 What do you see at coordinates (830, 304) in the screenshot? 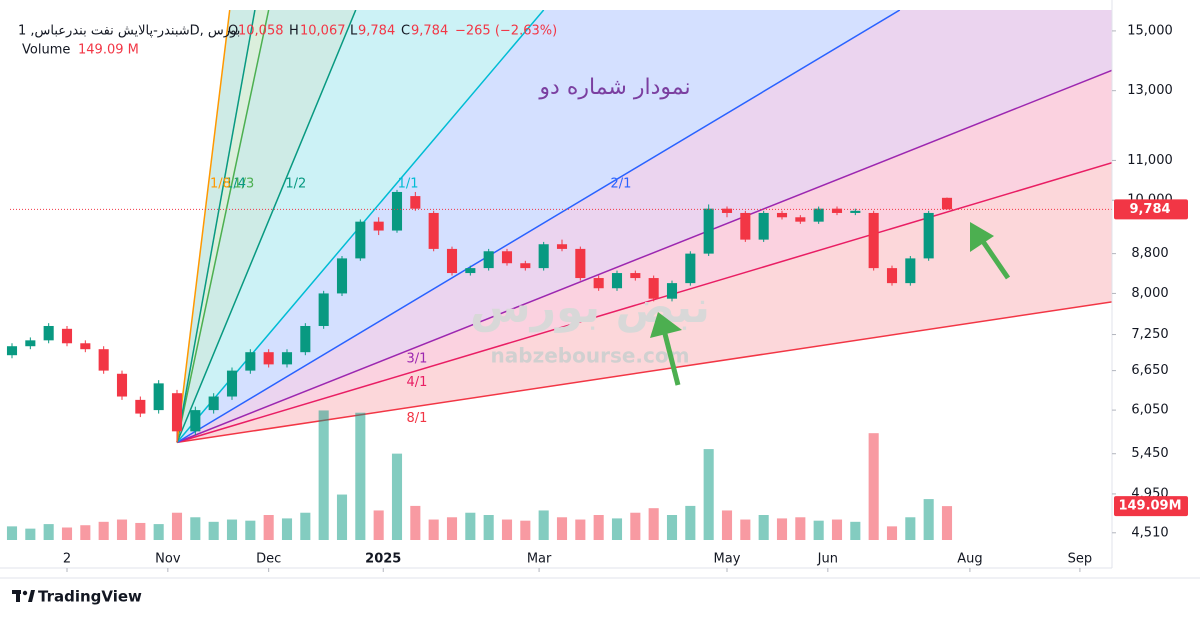
I see `arrows` at bounding box center [830, 304].